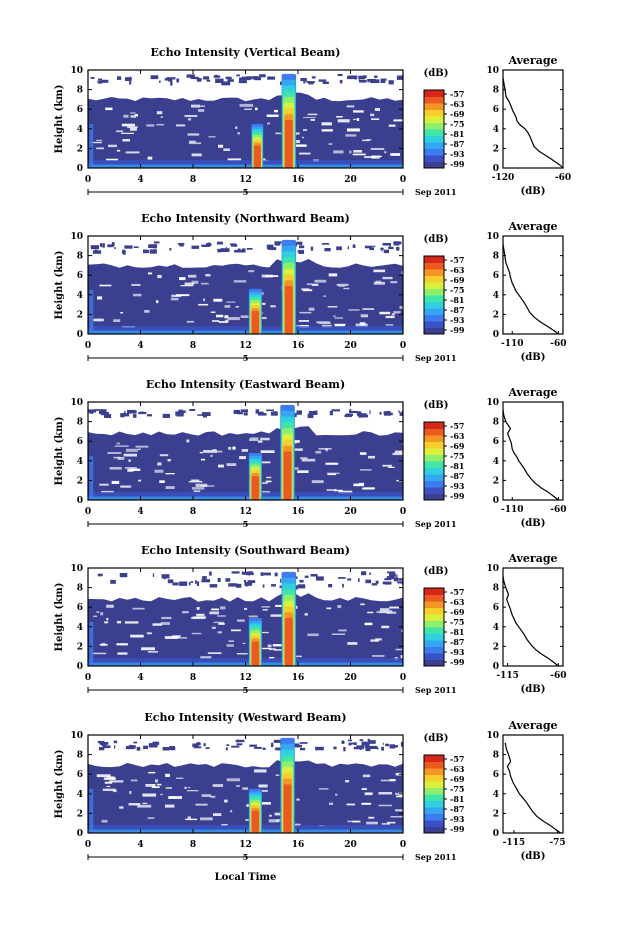 This screenshot has width=620, height=933. What do you see at coordinates (80, 501) in the screenshot?
I see `y-tick-label: 0` at bounding box center [80, 501].